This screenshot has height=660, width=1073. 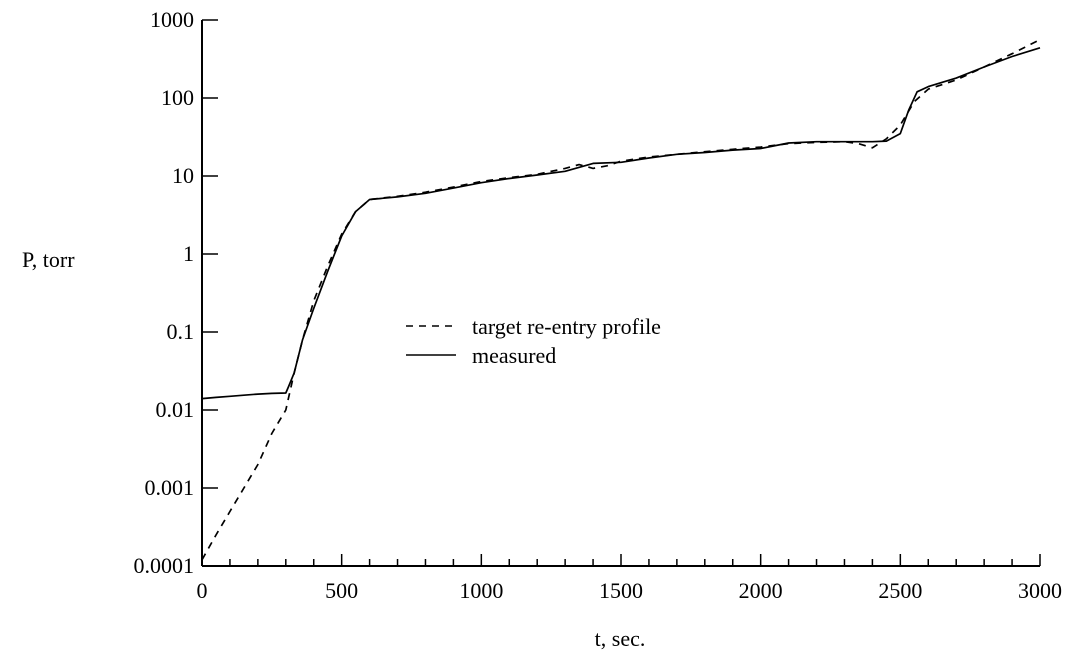 What do you see at coordinates (183, 175) in the screenshot?
I see `y-tick-label: 10` at bounding box center [183, 175].